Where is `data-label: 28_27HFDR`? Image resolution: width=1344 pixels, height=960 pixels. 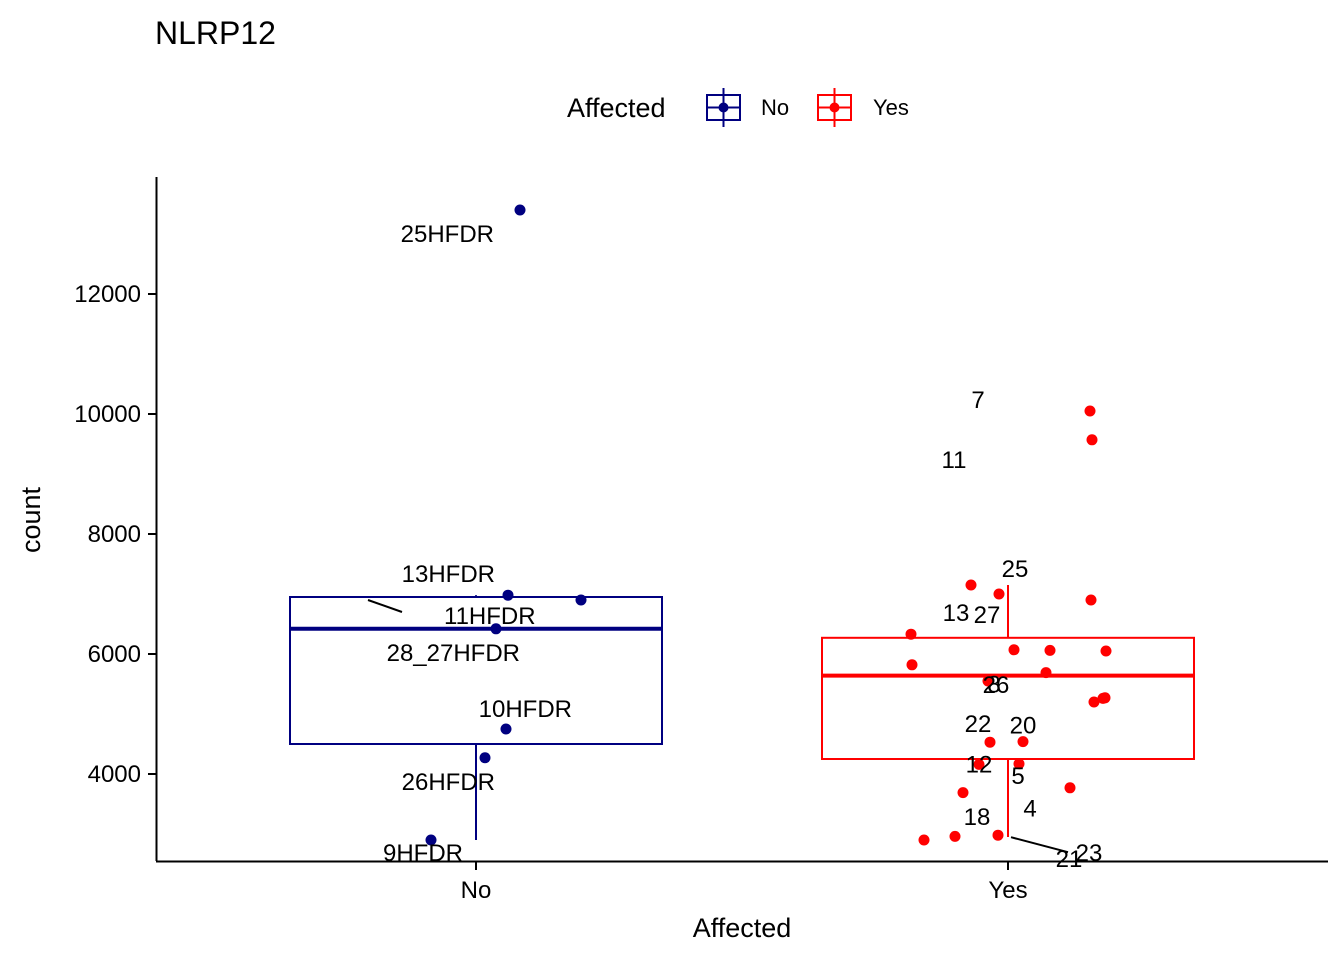
data-label: 28_27HFDR is located at coordinates (453, 653).